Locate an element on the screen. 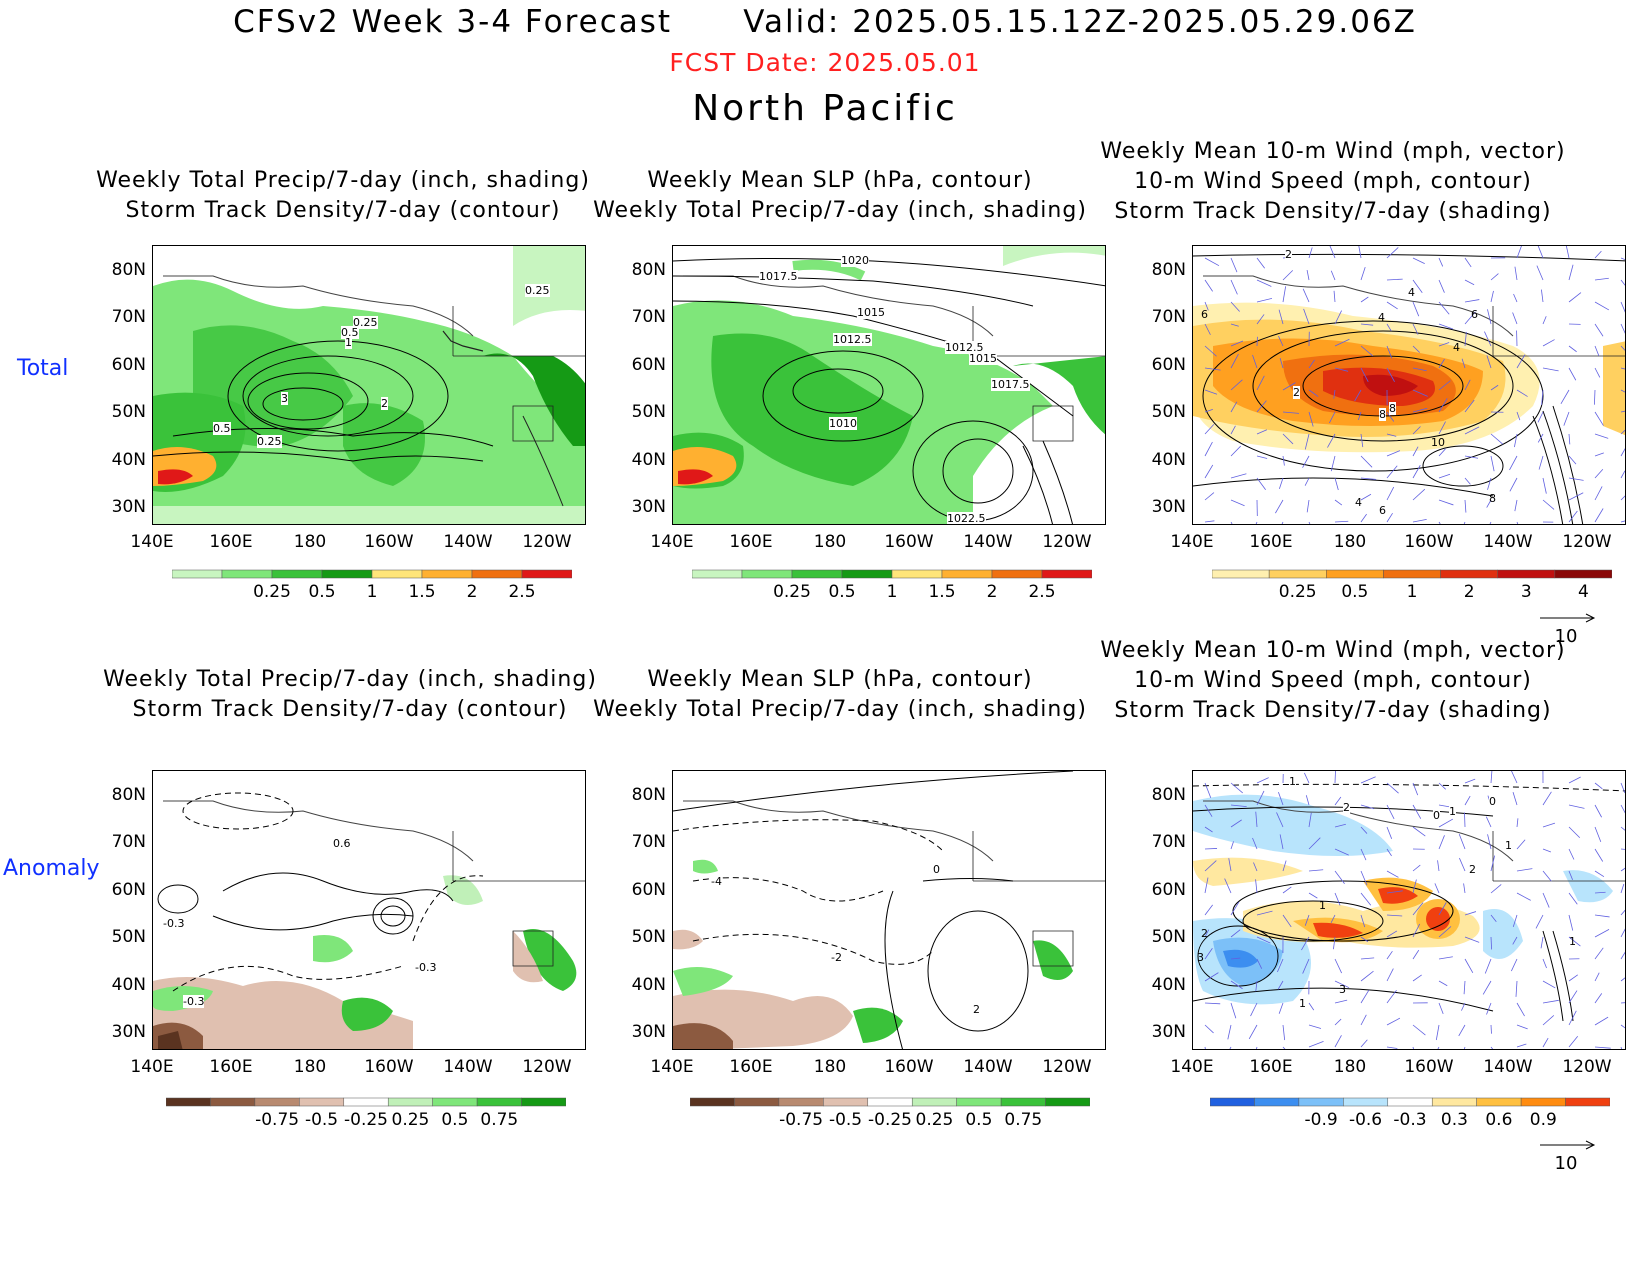 The height and width of the screenshot is (1275, 1650). lat-tick-label: 80N is located at coordinates (128, 270).